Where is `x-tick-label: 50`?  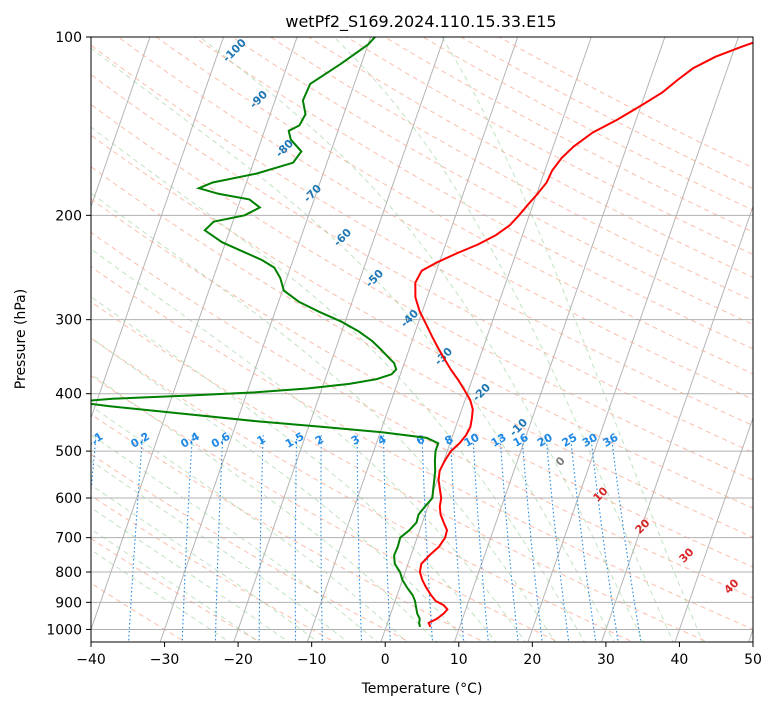
x-tick-label: 50 is located at coordinates (753, 660).